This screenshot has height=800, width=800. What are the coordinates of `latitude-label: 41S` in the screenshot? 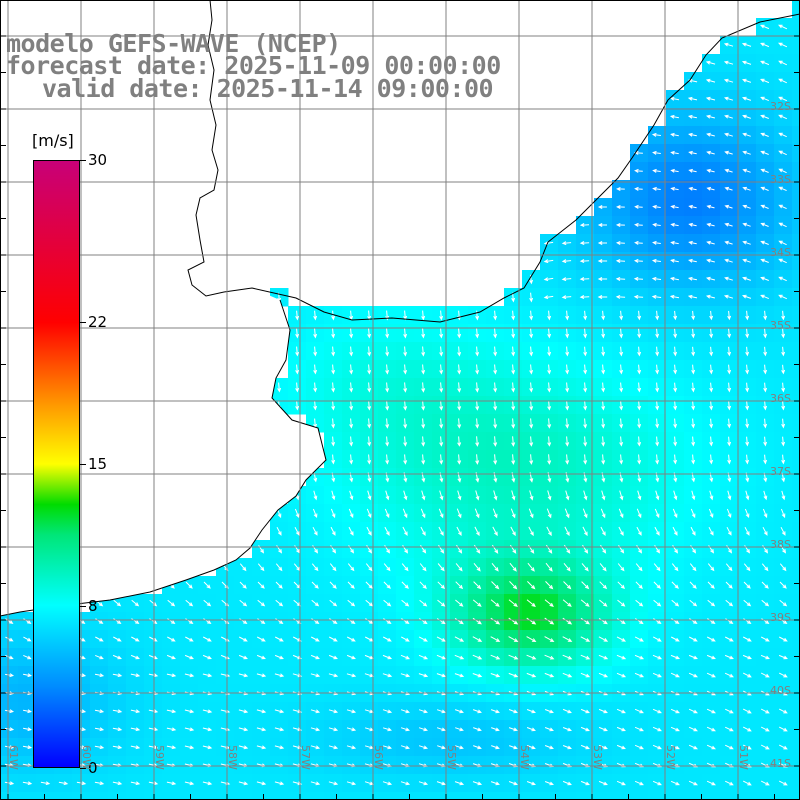 It's located at (780, 763).